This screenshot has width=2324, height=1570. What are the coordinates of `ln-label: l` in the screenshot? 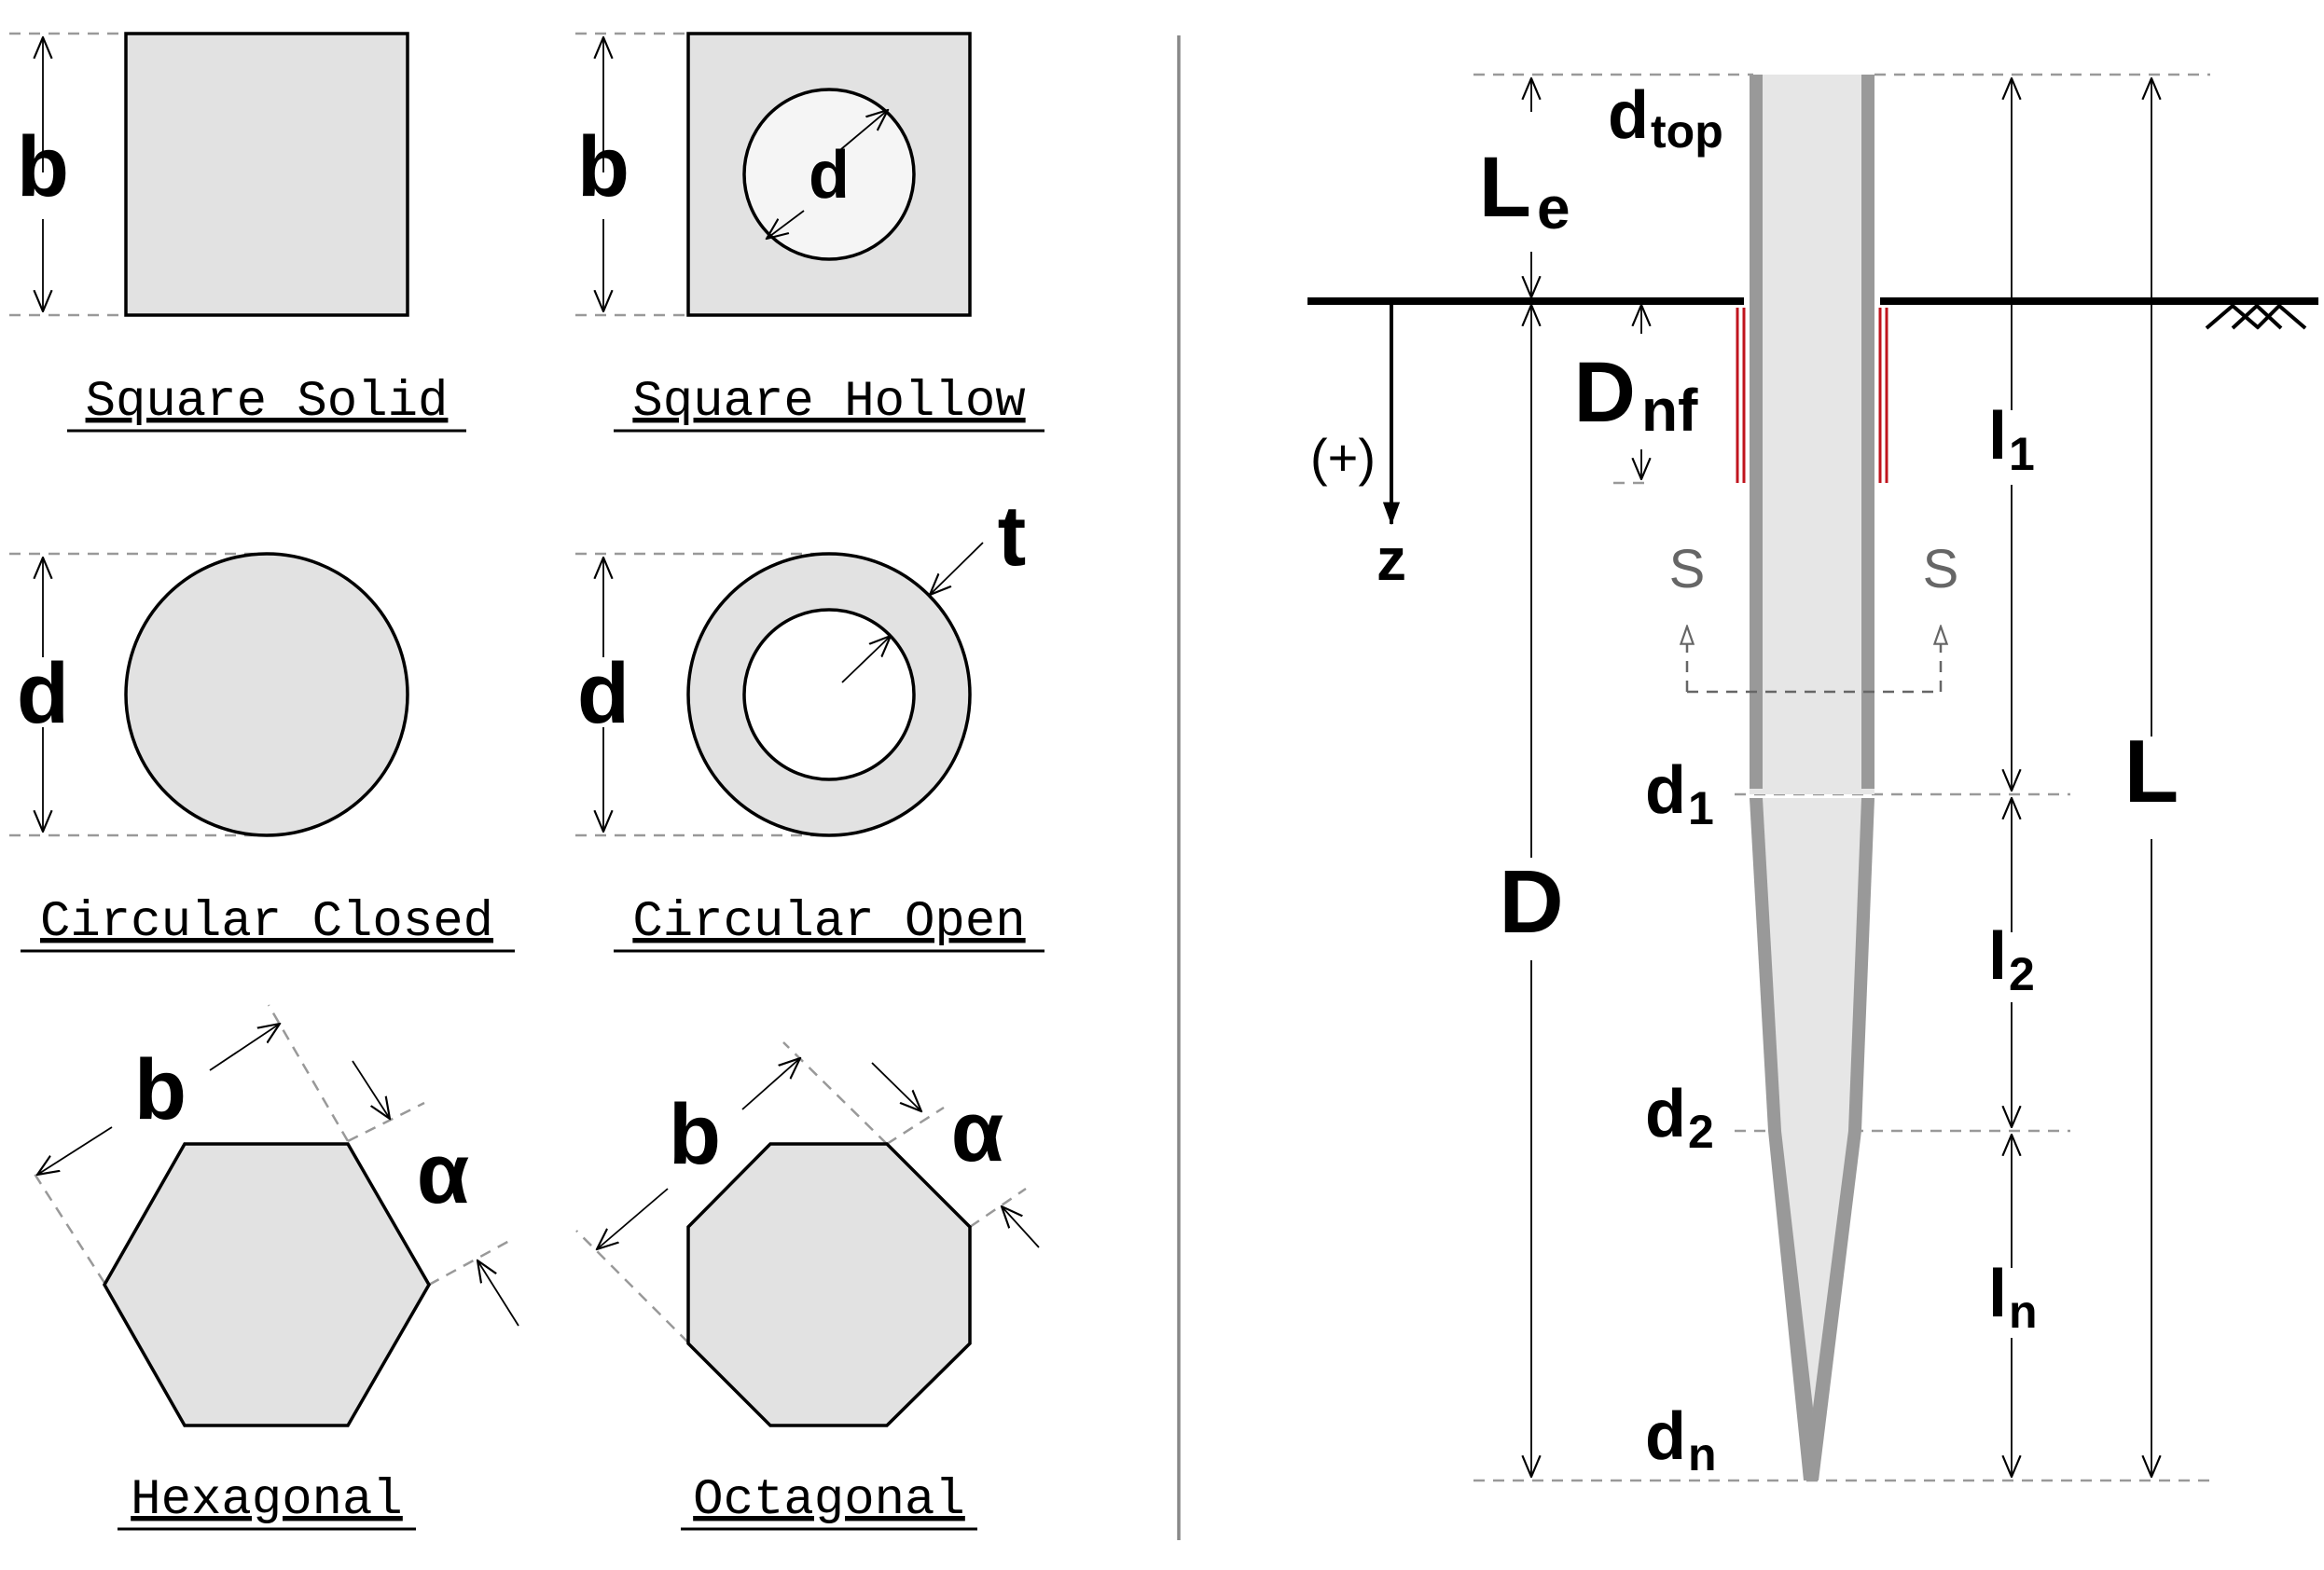 It's located at (1997, 1294).